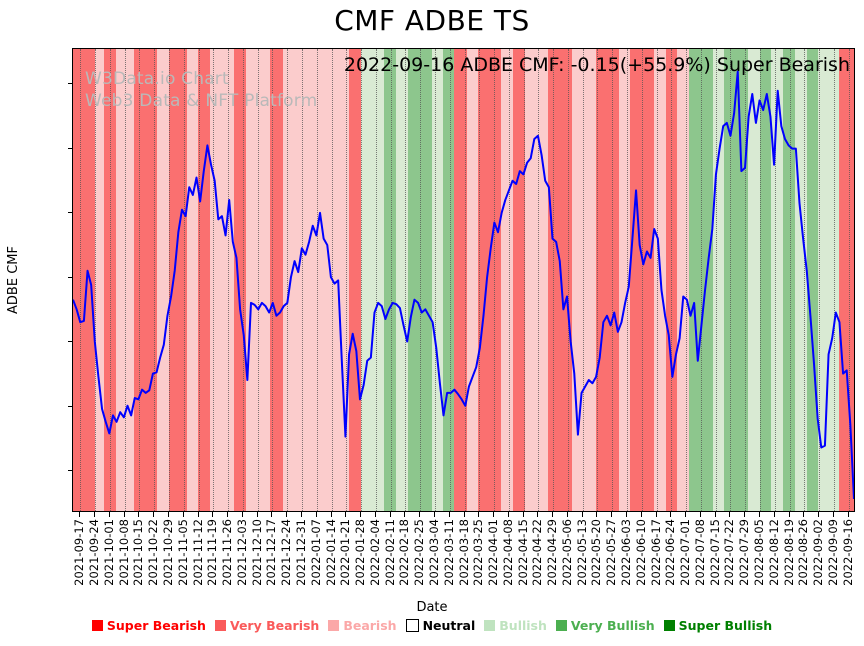 The height and width of the screenshot is (646, 864). Describe the element at coordinates (717, 625) in the screenshot. I see `legend-item: Super Bullish` at that location.